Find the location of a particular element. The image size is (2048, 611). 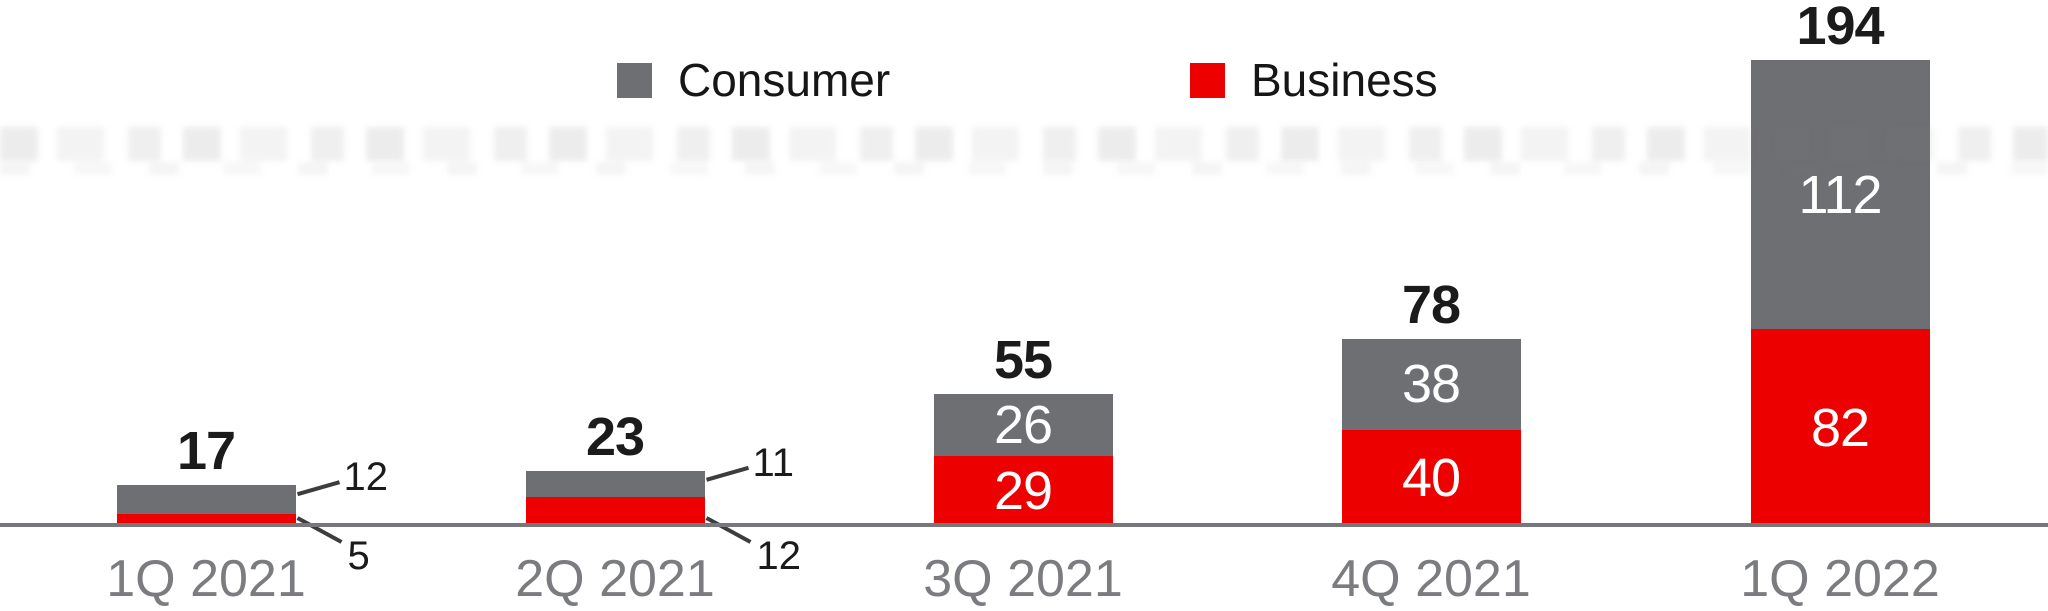

total-label: 23 is located at coordinates (615, 436).